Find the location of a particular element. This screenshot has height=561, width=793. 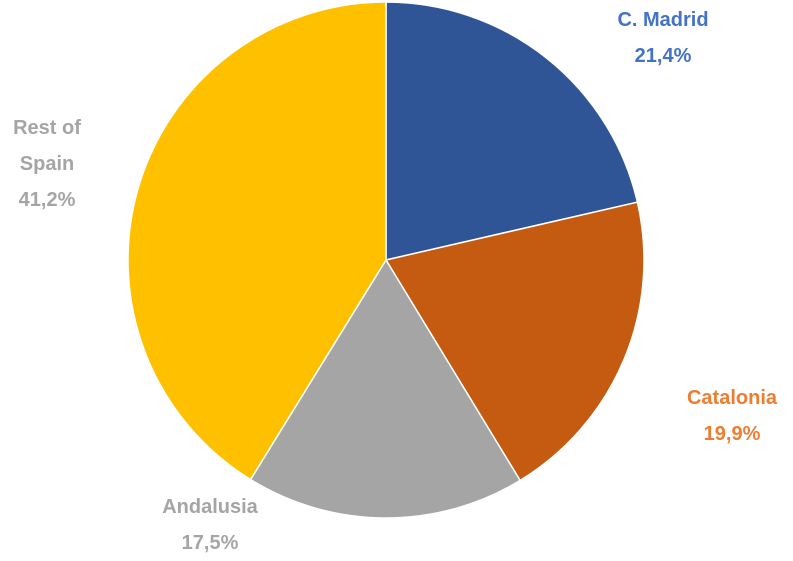

data-label: Andalusia 17,5% is located at coordinates (210, 525).